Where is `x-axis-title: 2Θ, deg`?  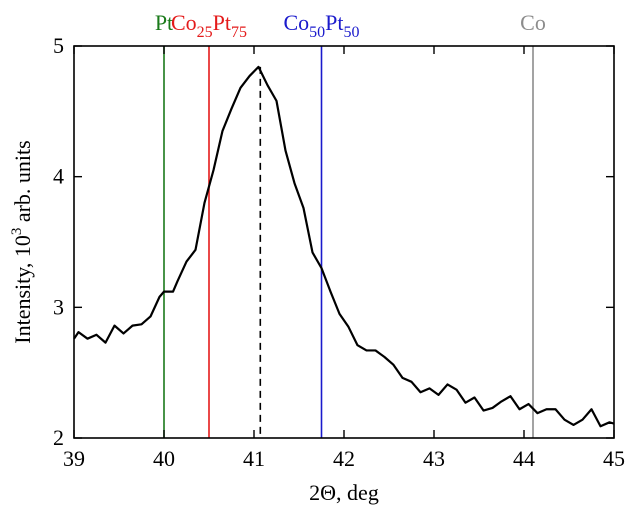 x-axis-title: 2Θ, deg is located at coordinates (344, 492).